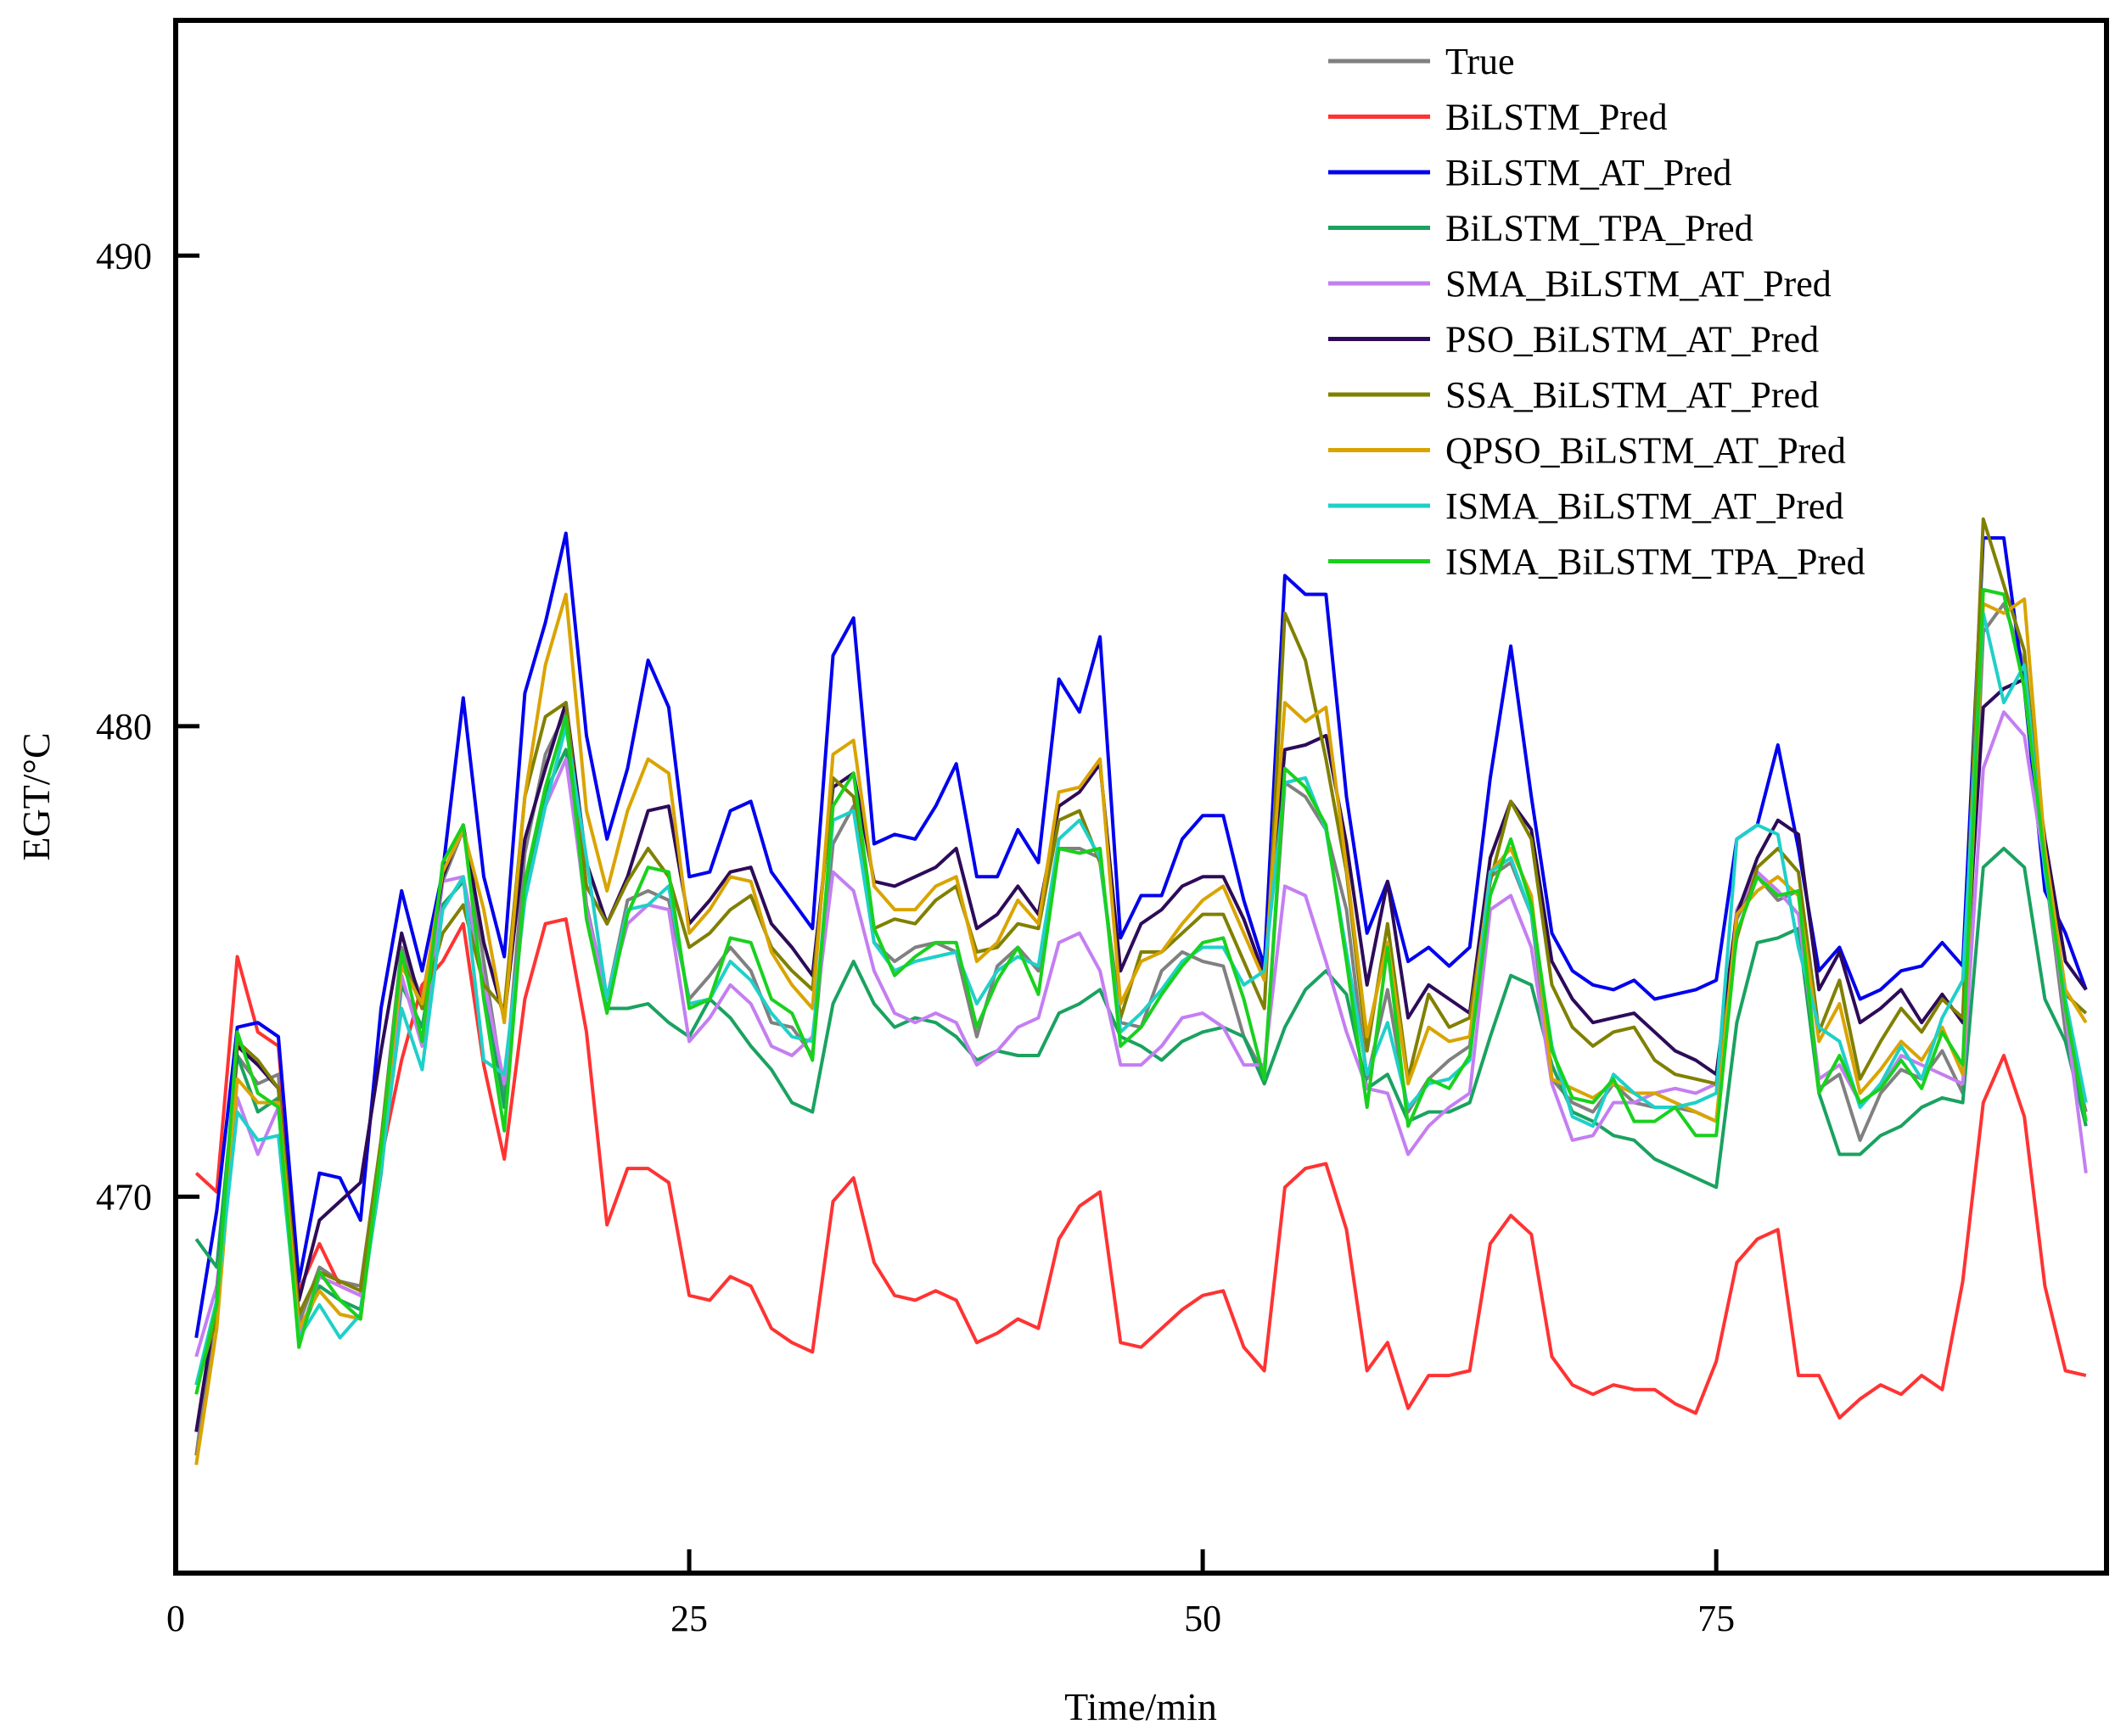 Image resolution: width=2115 pixels, height=1736 pixels. What do you see at coordinates (1638, 284) in the screenshot?
I see `legend-label-4: SMA_BiLSTM_AT_Pred` at bounding box center [1638, 284].